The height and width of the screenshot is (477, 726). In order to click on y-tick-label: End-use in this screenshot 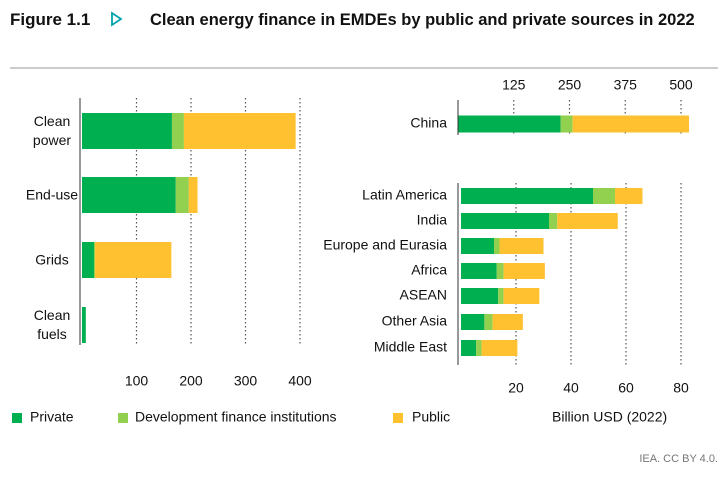, I will do `click(52, 194)`.